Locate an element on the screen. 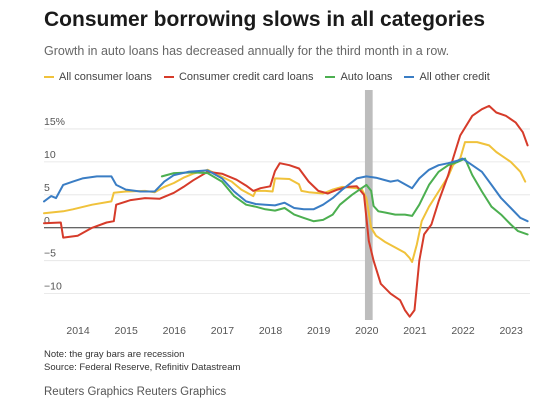 Image resolution: width=560 pixels, height=412 pixels. legend-swatch-auto-loans is located at coordinates (330, 77).